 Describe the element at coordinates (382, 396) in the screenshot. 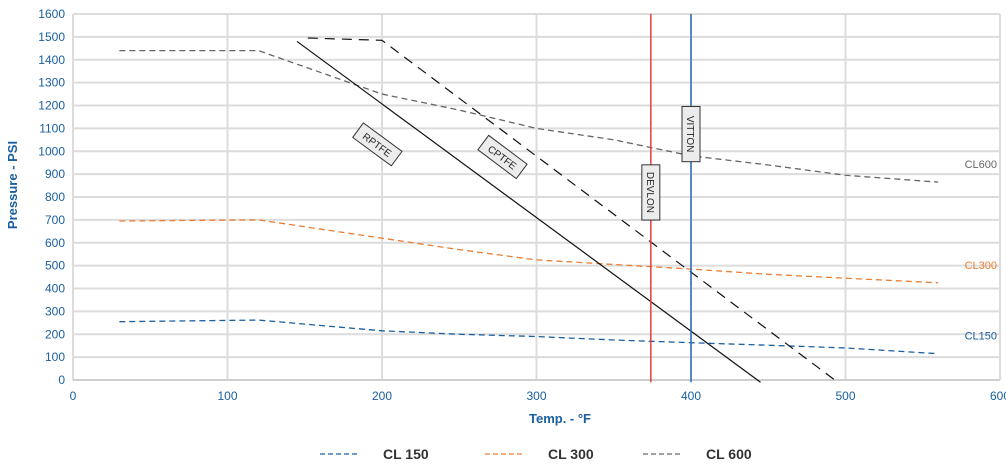

I see `x-tick-label: 200` at that location.